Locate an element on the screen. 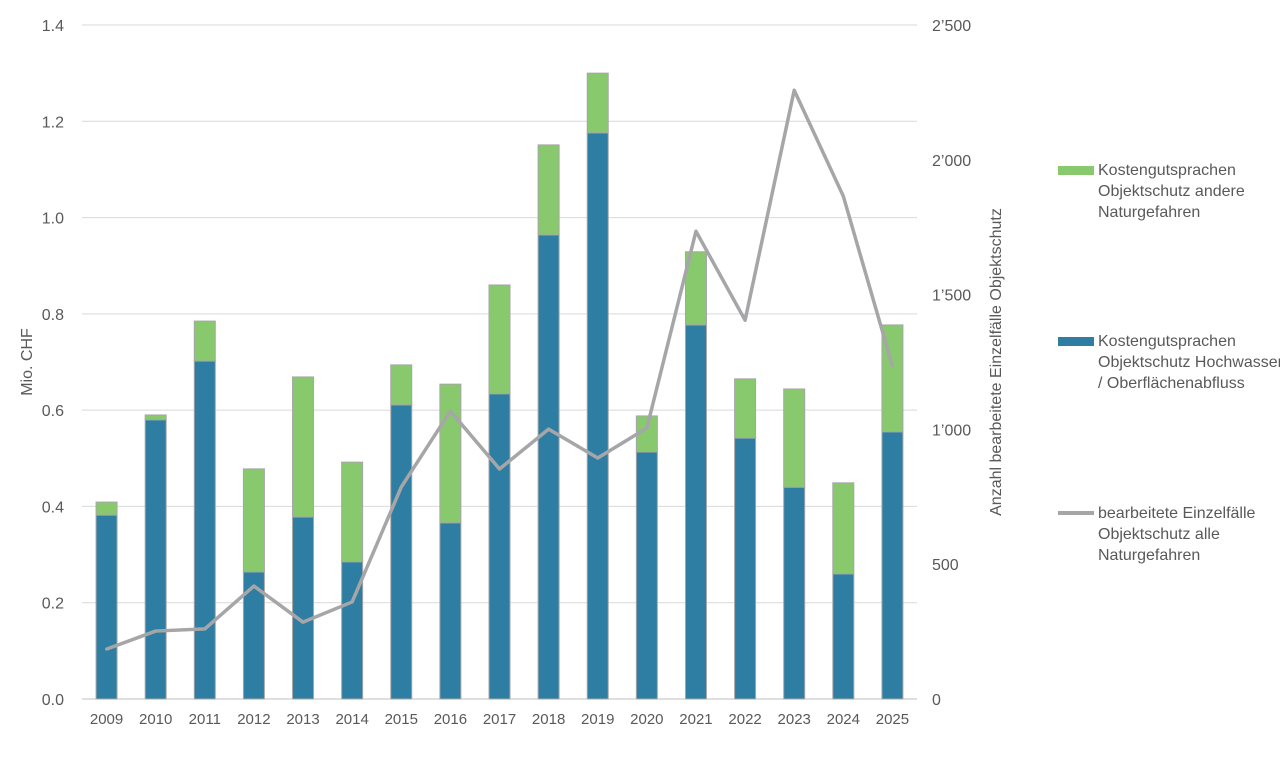 The height and width of the screenshot is (768, 1280). x-tick-label: 2013 is located at coordinates (302, 719).